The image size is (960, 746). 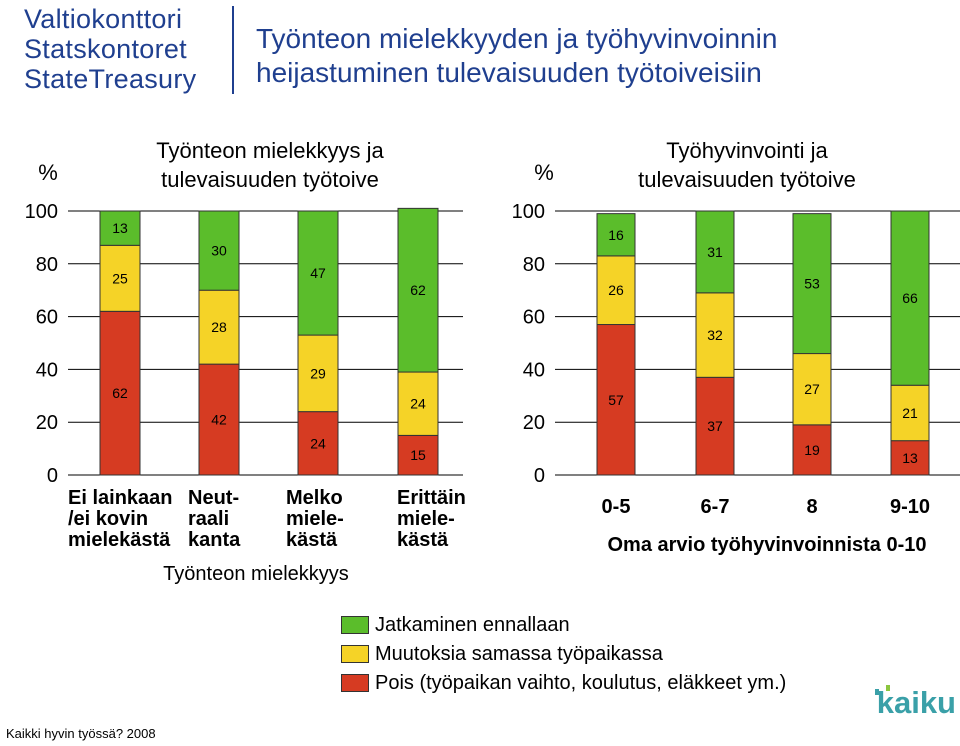 What do you see at coordinates (48, 172) in the screenshot?
I see `c1-y-axis-label: %` at bounding box center [48, 172].